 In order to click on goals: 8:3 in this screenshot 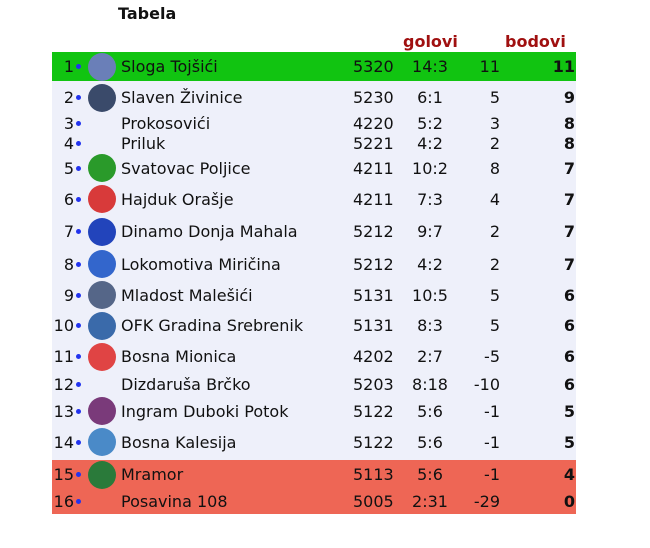, I will do `click(430, 325)`.